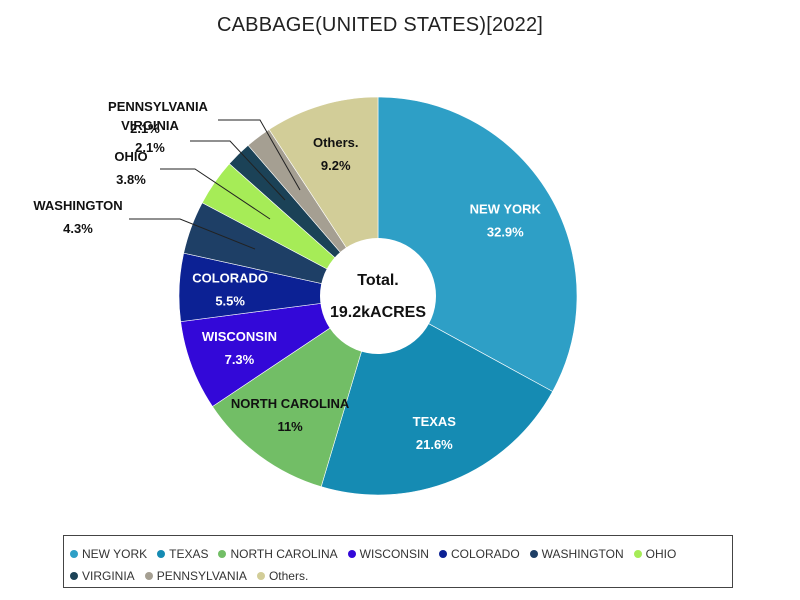 The image size is (800, 600). What do you see at coordinates (434, 444) in the screenshot?
I see `slice-value-texas: 21.6%` at bounding box center [434, 444].